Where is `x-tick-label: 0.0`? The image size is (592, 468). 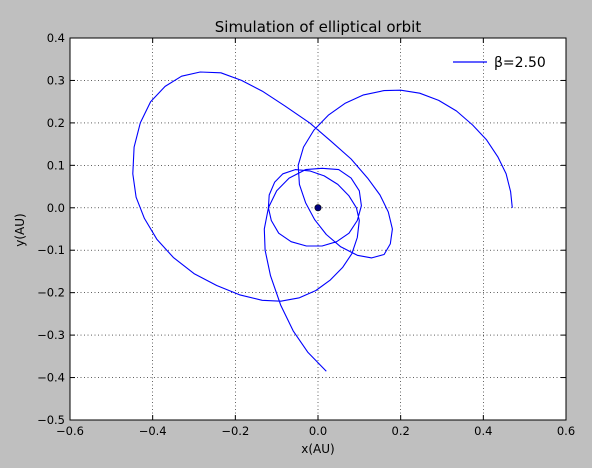 x-tick-label: 0.0 is located at coordinates (318, 431).